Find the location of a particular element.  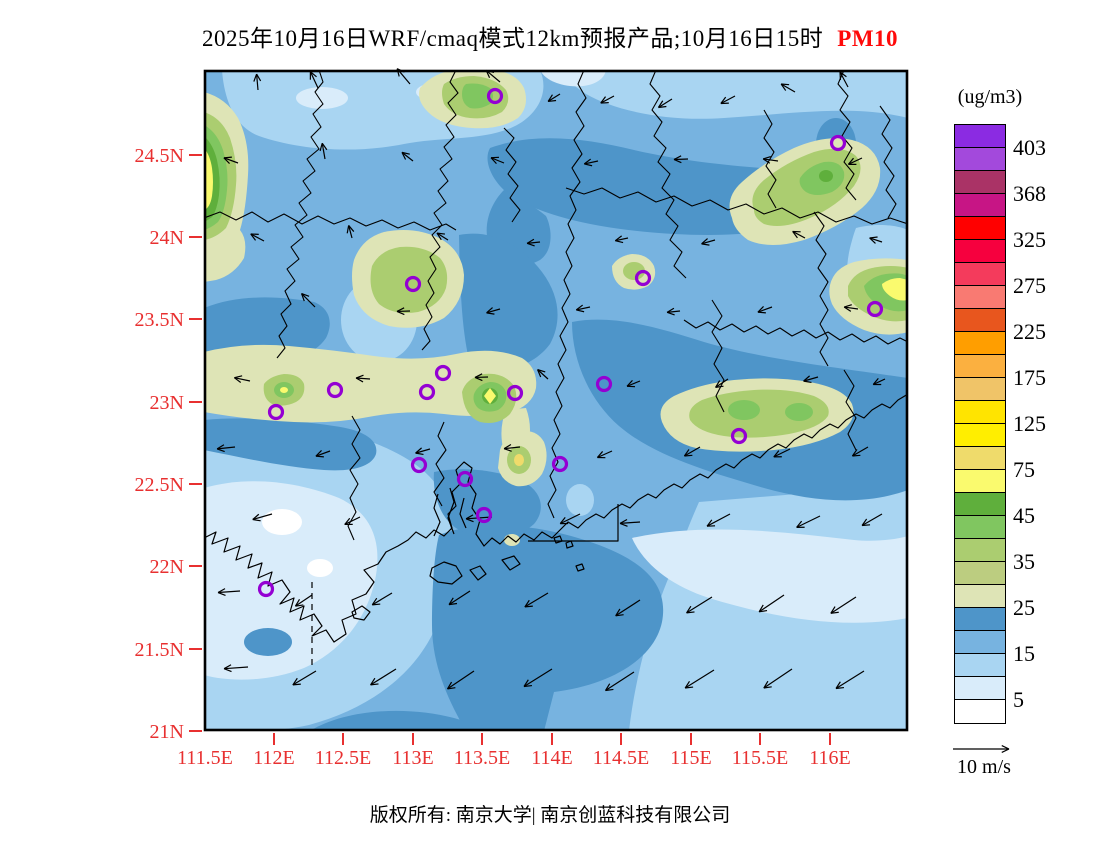

latitude-label: 22N is located at coordinates (167, 567).